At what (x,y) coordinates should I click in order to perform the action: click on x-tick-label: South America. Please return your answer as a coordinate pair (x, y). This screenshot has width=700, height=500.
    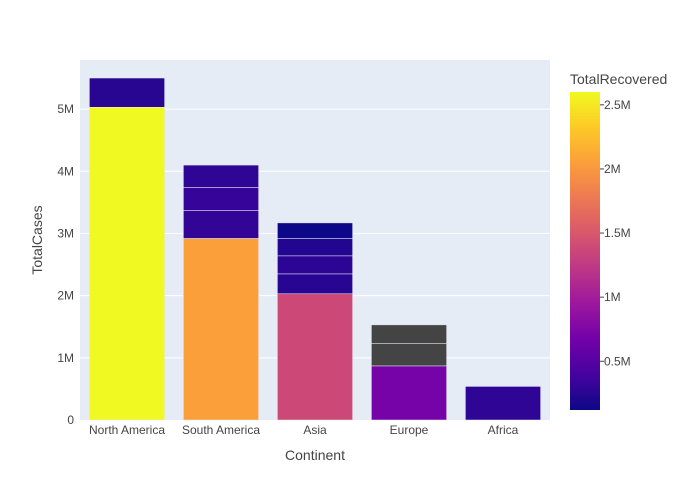
    Looking at the image, I should click on (221, 430).